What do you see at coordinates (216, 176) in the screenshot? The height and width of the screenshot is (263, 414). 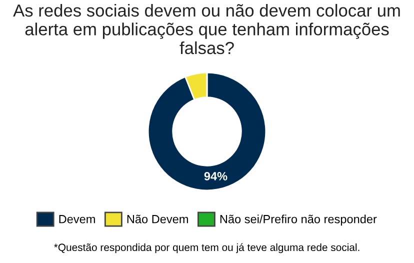 I see `data-label: 94%` at bounding box center [216, 176].